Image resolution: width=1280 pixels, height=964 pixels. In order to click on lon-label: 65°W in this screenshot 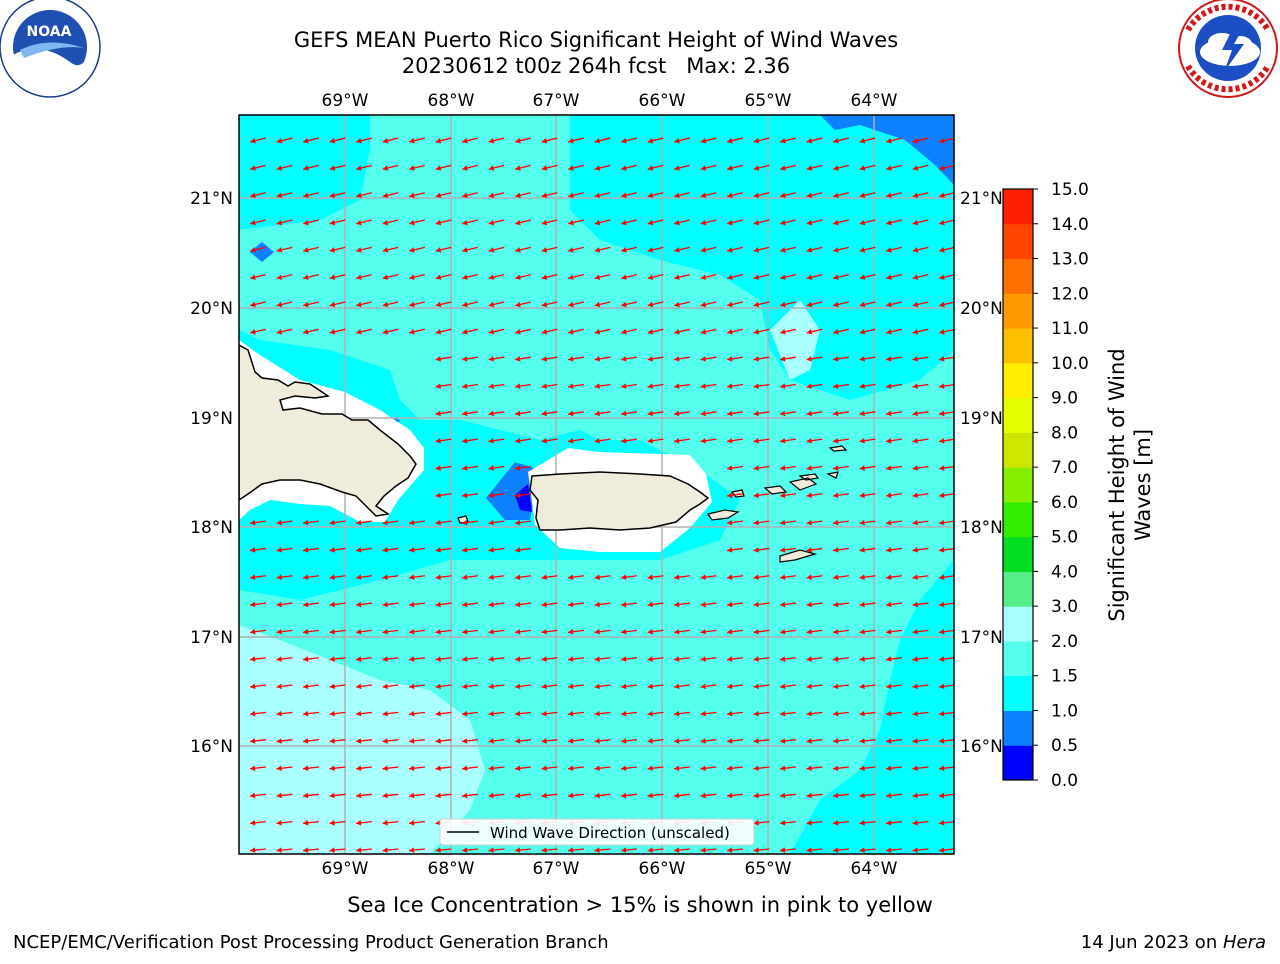, I will do `click(768, 101)`.